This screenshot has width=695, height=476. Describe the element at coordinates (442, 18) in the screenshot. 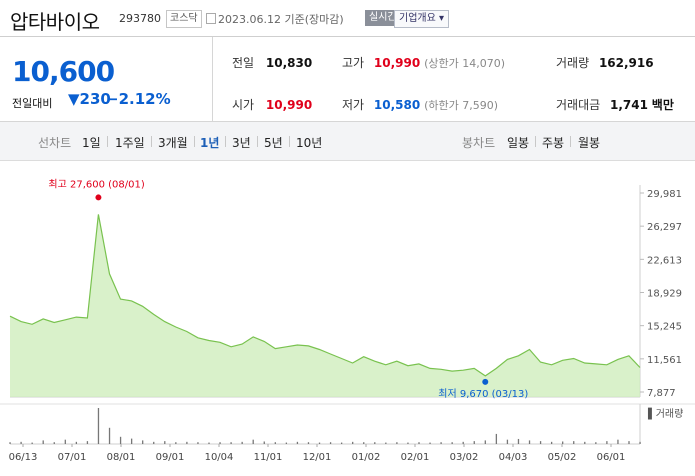

I see `chevron-down-icon: ▾` at that location.